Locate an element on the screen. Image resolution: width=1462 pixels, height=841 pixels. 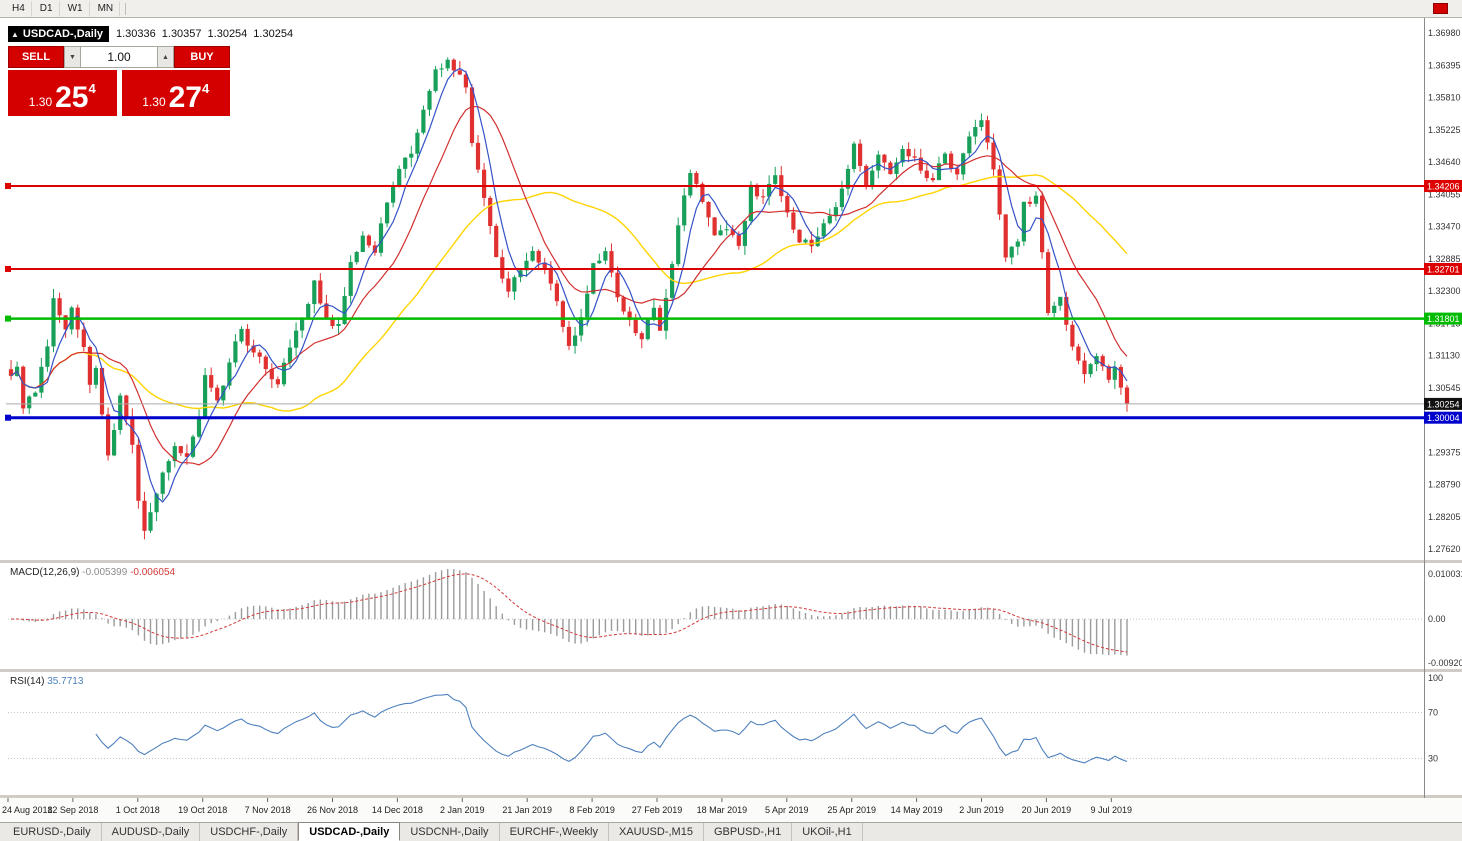
volume-input is located at coordinates (119, 57).